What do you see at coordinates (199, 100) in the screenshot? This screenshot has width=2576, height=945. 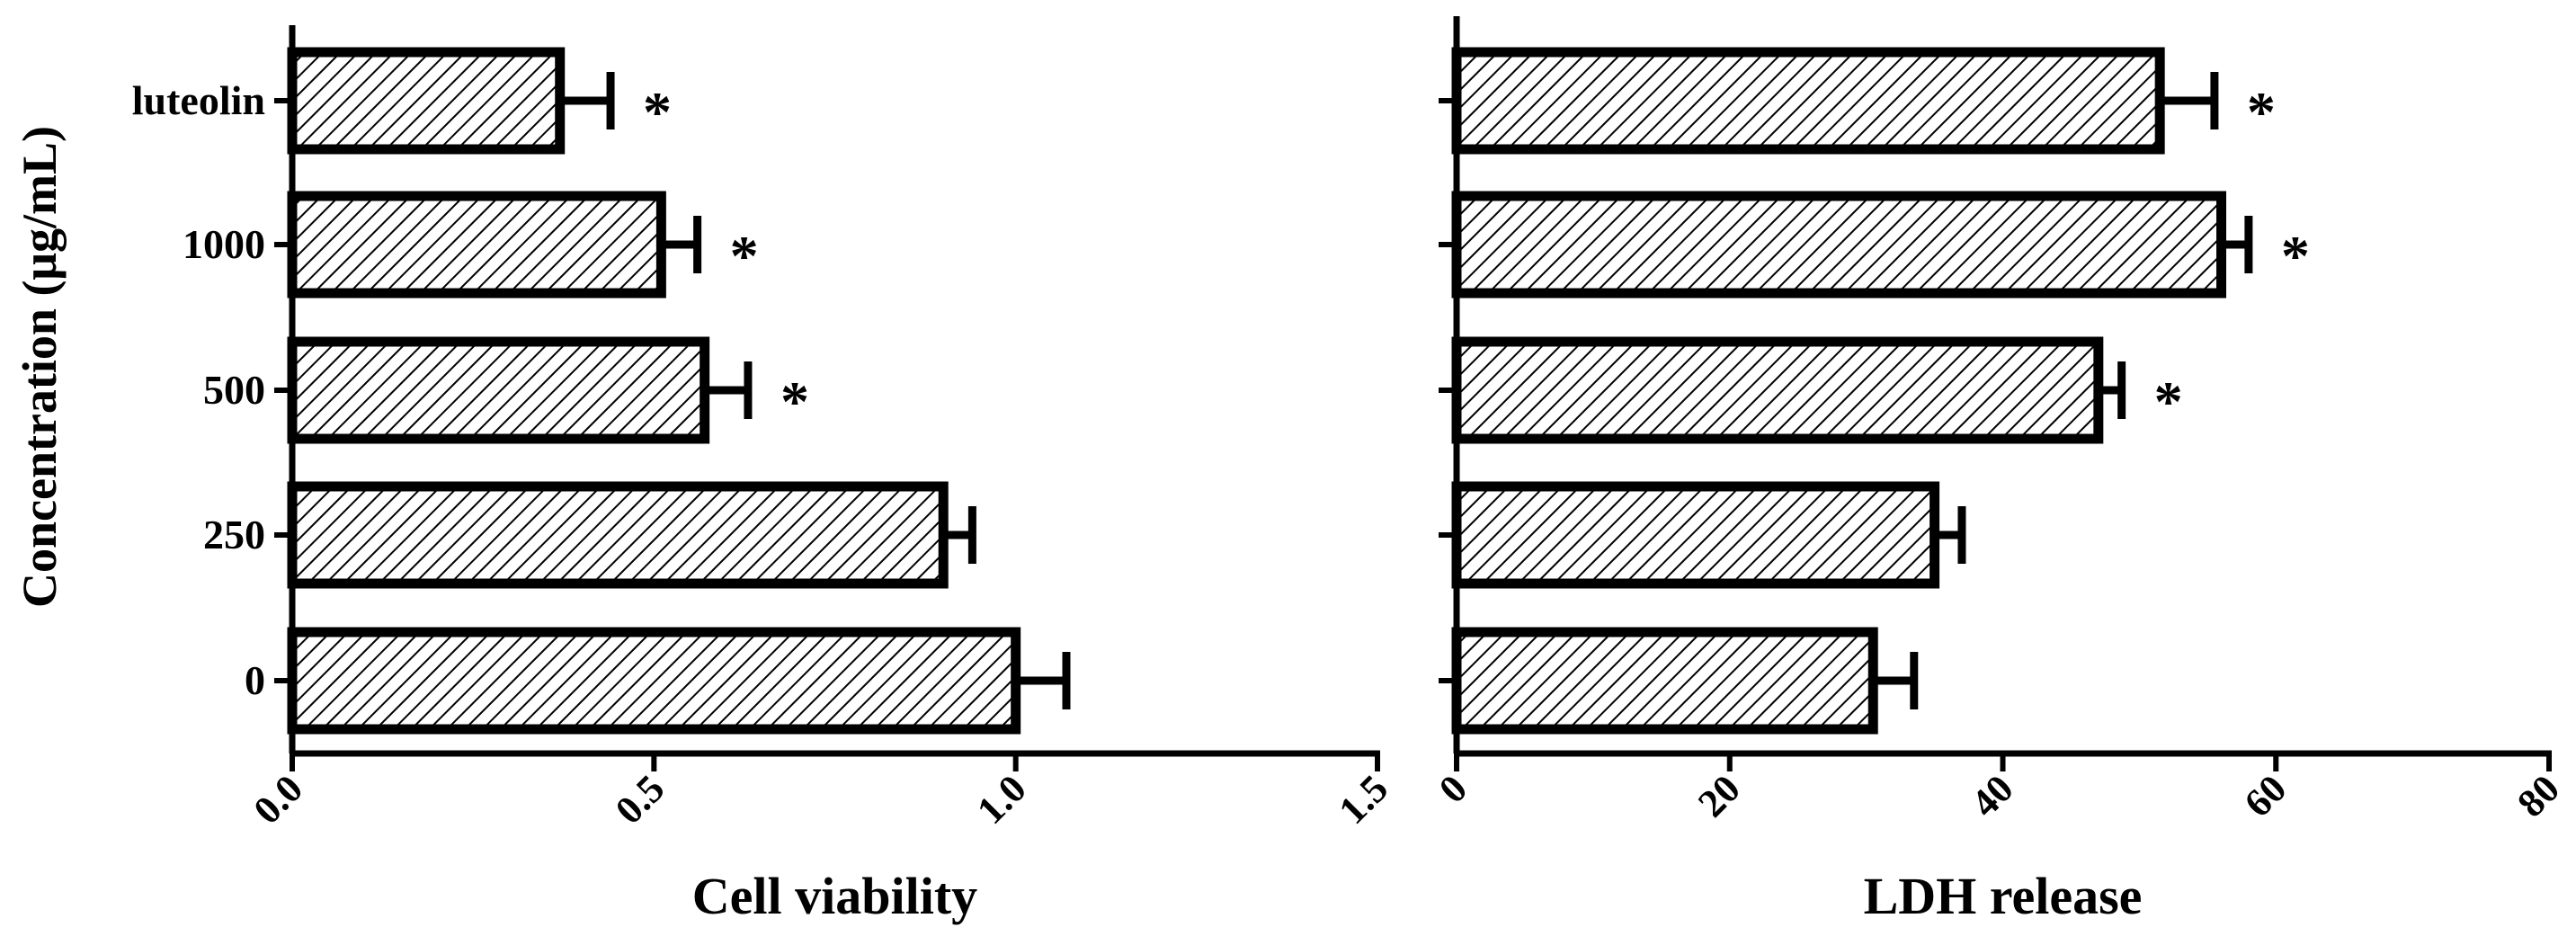 I see `category-label: luteolin` at bounding box center [199, 100].